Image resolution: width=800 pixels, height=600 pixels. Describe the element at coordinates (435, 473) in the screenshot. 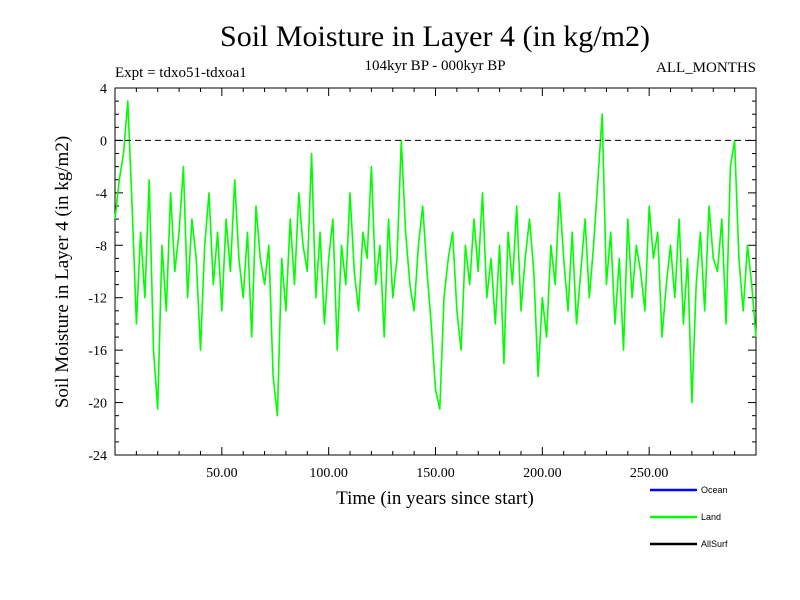

I see `x-tick-label: 150.00` at that location.